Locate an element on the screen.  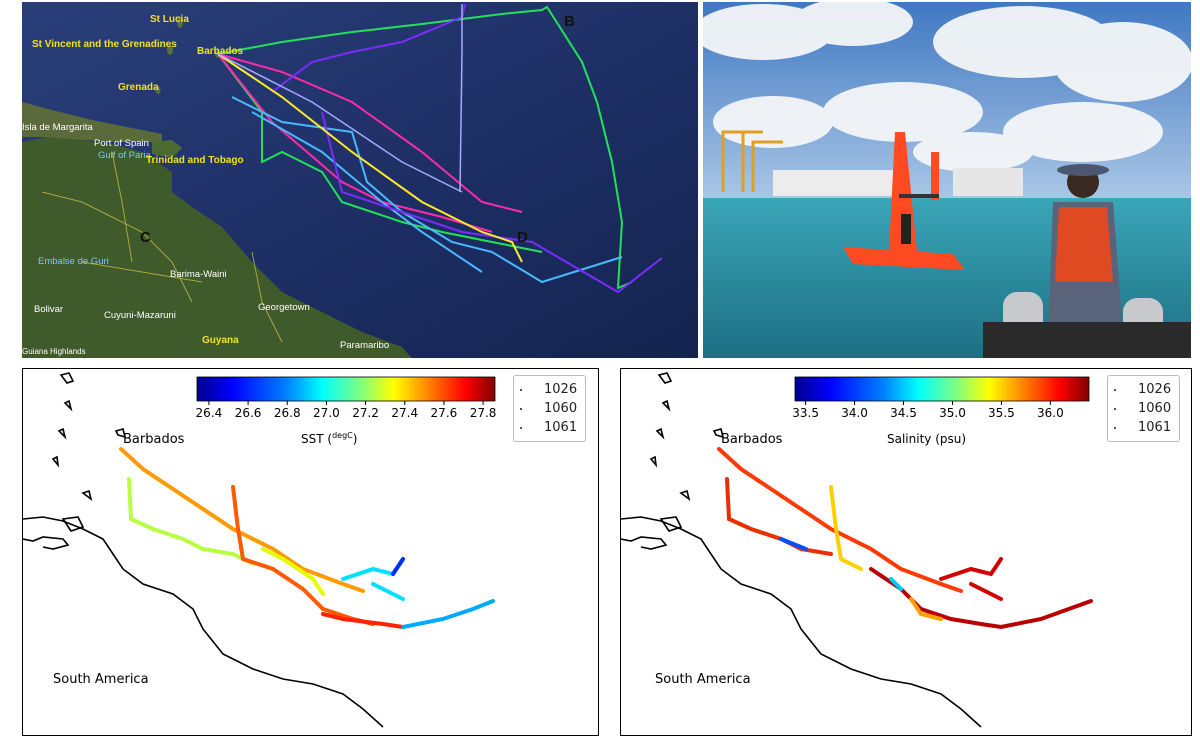
salinity-legend-item: 1061 is located at coordinates (1142, 427).